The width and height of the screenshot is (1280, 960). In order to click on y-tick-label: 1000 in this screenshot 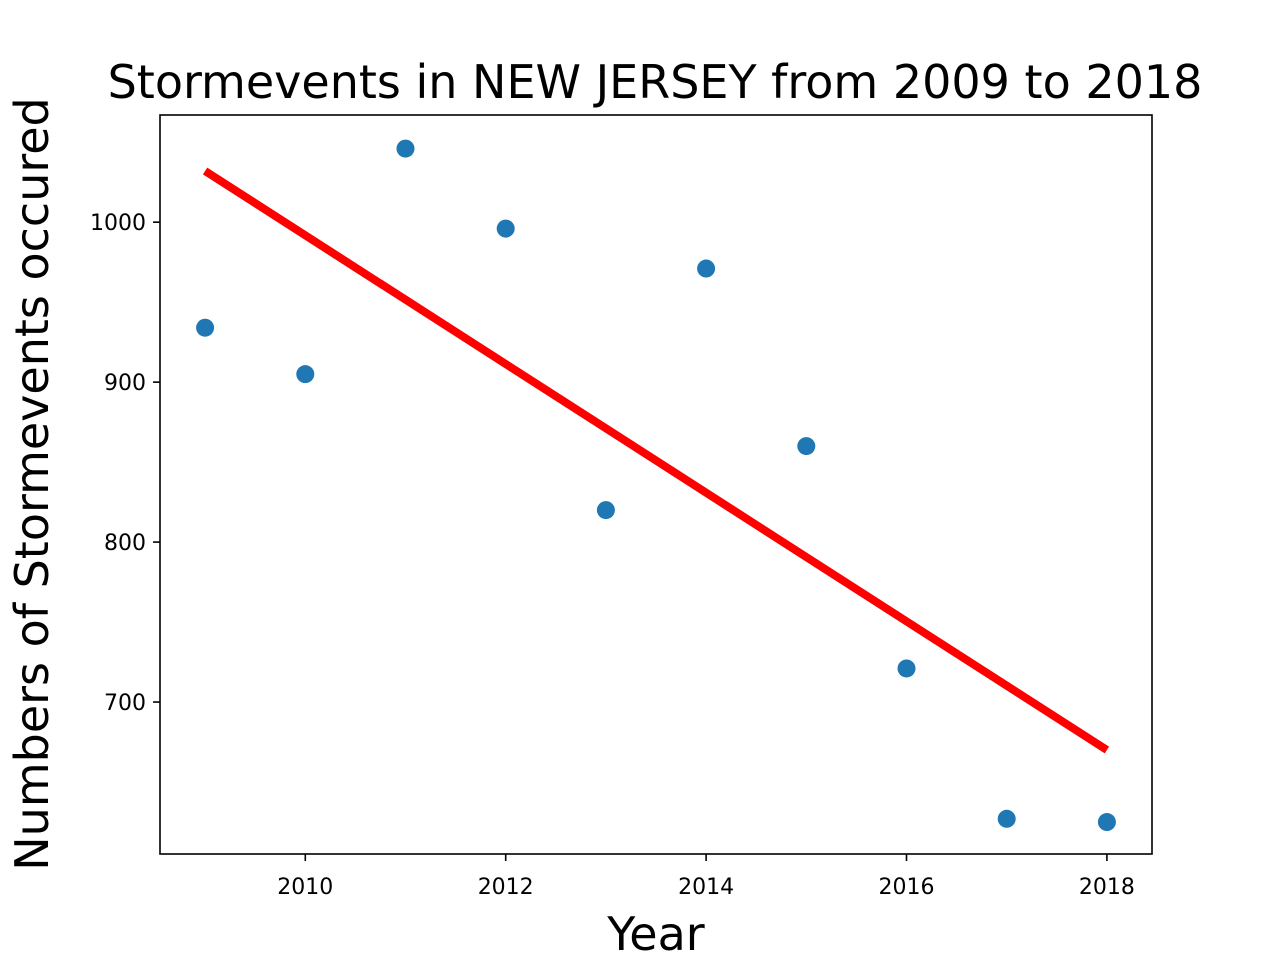, I will do `click(118, 223)`.